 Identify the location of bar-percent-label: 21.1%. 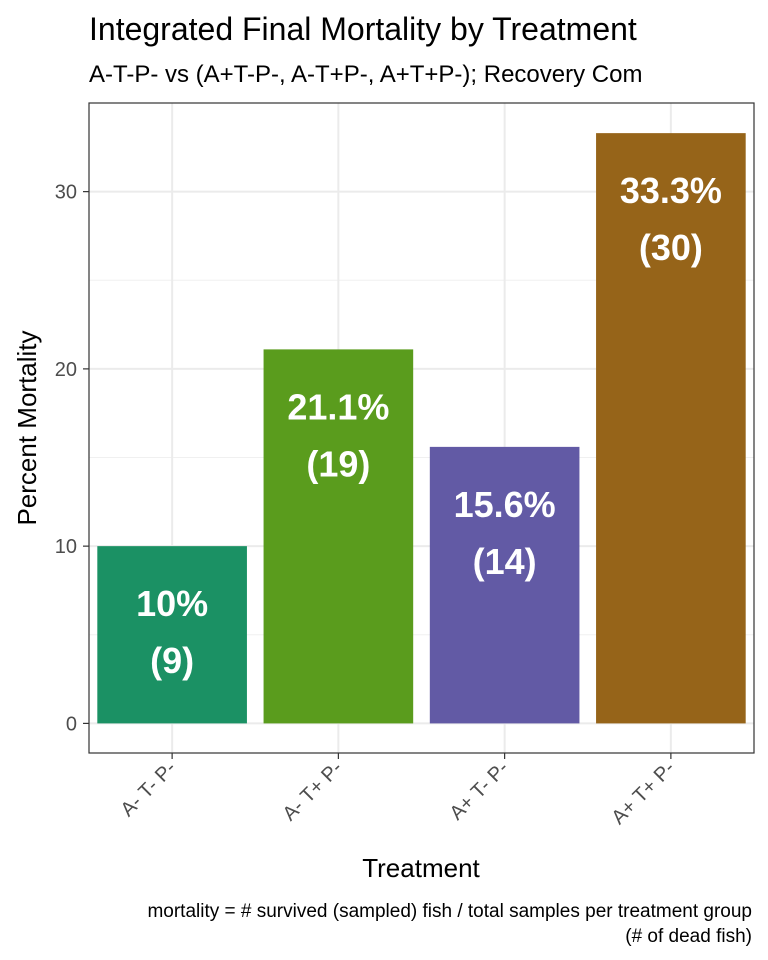
(338, 406).